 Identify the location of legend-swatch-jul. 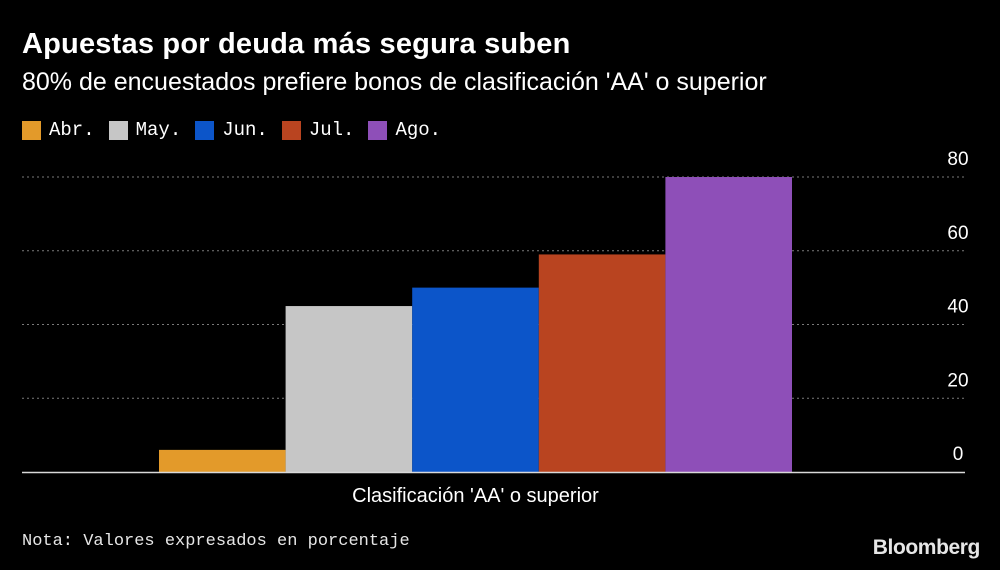
(291, 130).